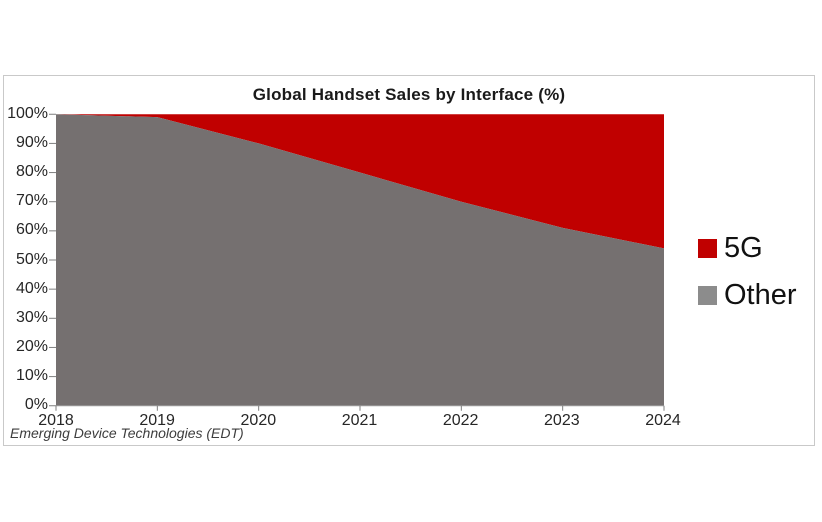  I want to click on x-axis-label: 2020, so click(258, 420).